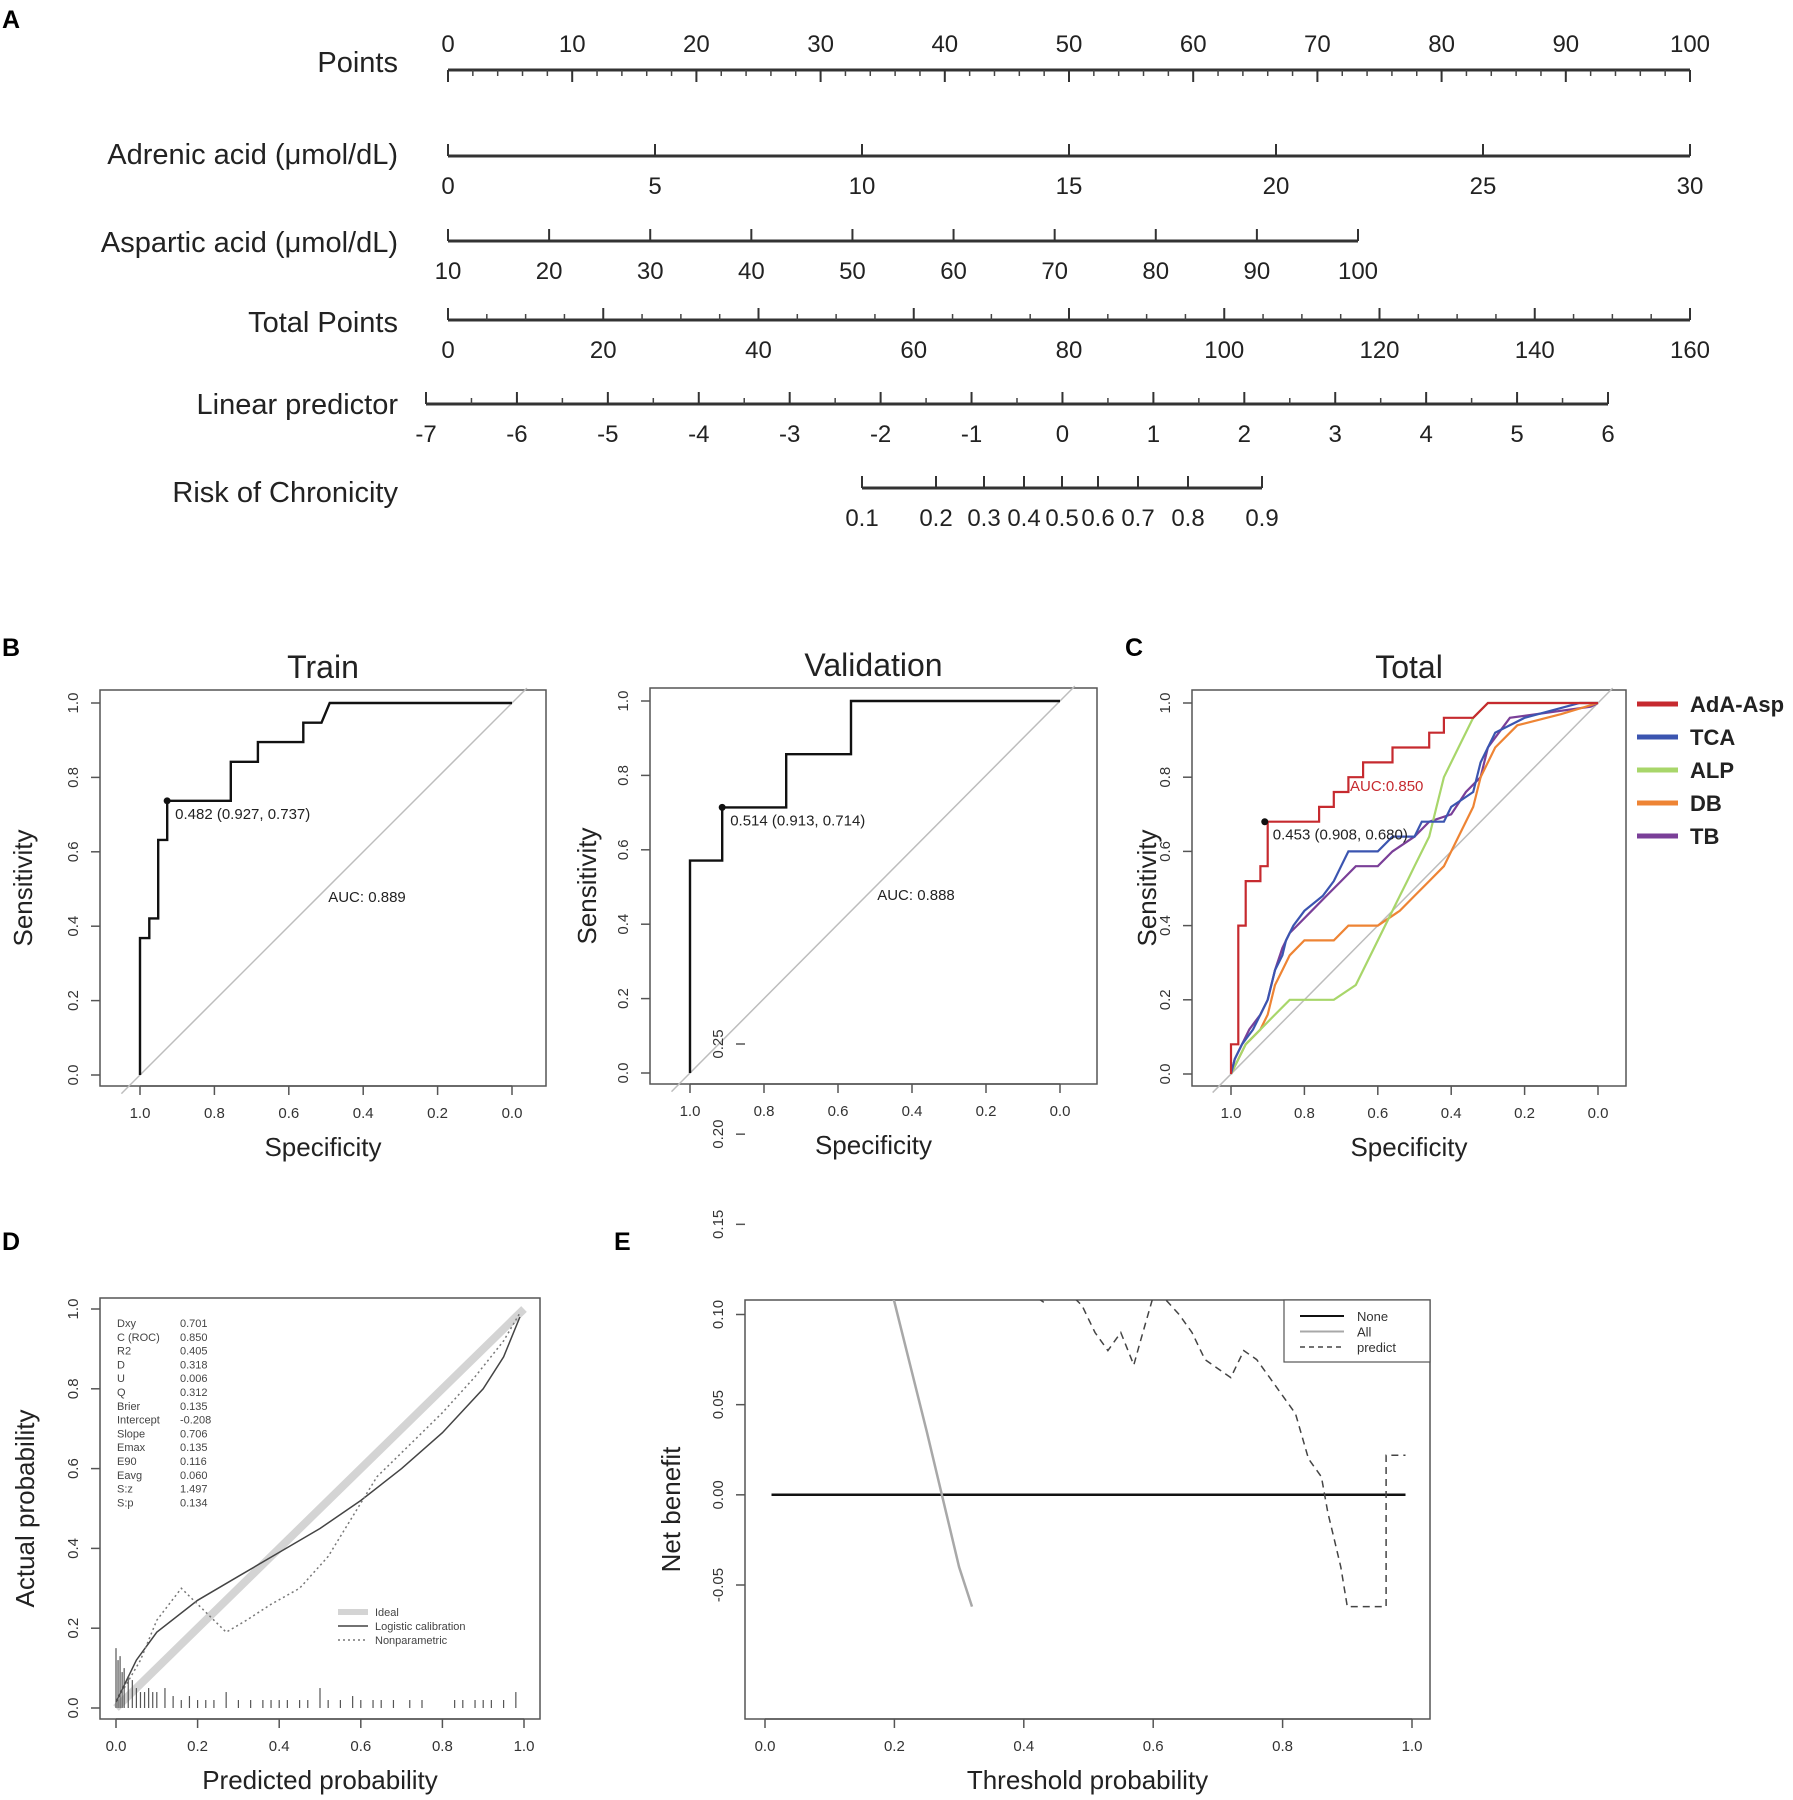 The height and width of the screenshot is (1800, 1793). What do you see at coordinates (1335, 434) in the screenshot?
I see `nomogram-tick-label-linear: 3` at bounding box center [1335, 434].